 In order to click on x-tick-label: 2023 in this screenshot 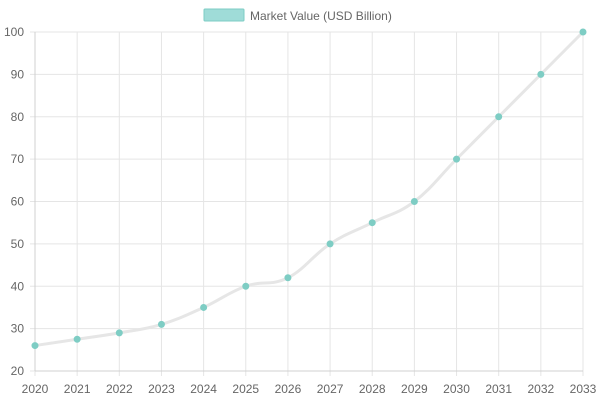, I will do `click(161, 389)`.